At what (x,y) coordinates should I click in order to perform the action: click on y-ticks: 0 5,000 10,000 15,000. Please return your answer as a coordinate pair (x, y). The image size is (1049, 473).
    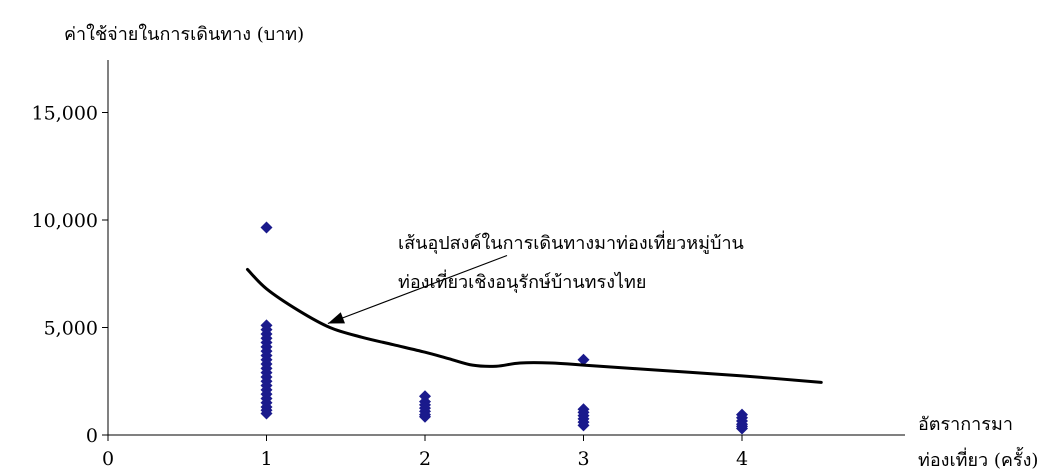
    Looking at the image, I should click on (70, 275).